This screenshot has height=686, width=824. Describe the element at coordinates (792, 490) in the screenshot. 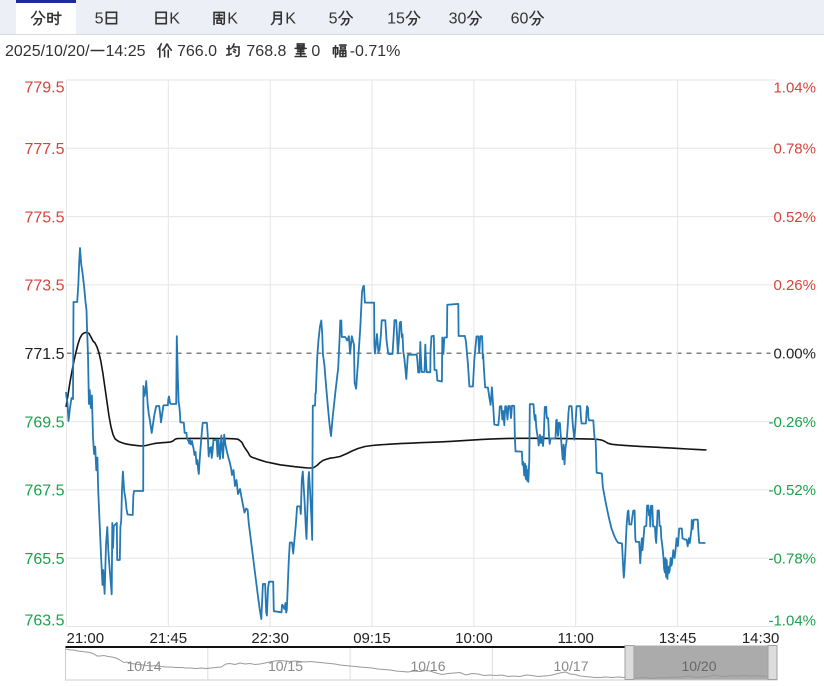

I see `svg-text: -0.52%` at that location.